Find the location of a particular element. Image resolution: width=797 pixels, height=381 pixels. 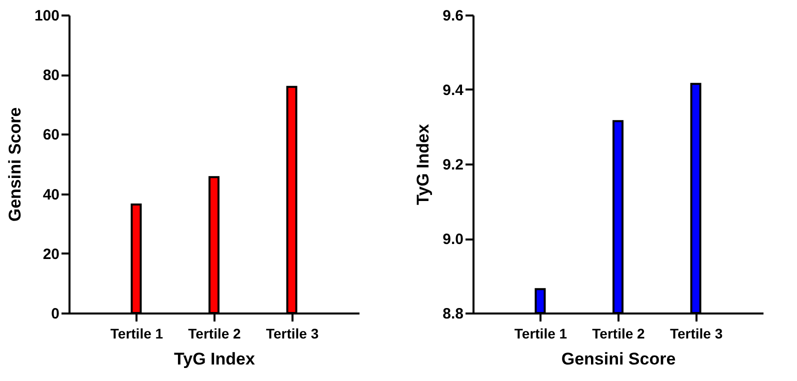

y-tick-label: 20 is located at coordinates (51, 254).